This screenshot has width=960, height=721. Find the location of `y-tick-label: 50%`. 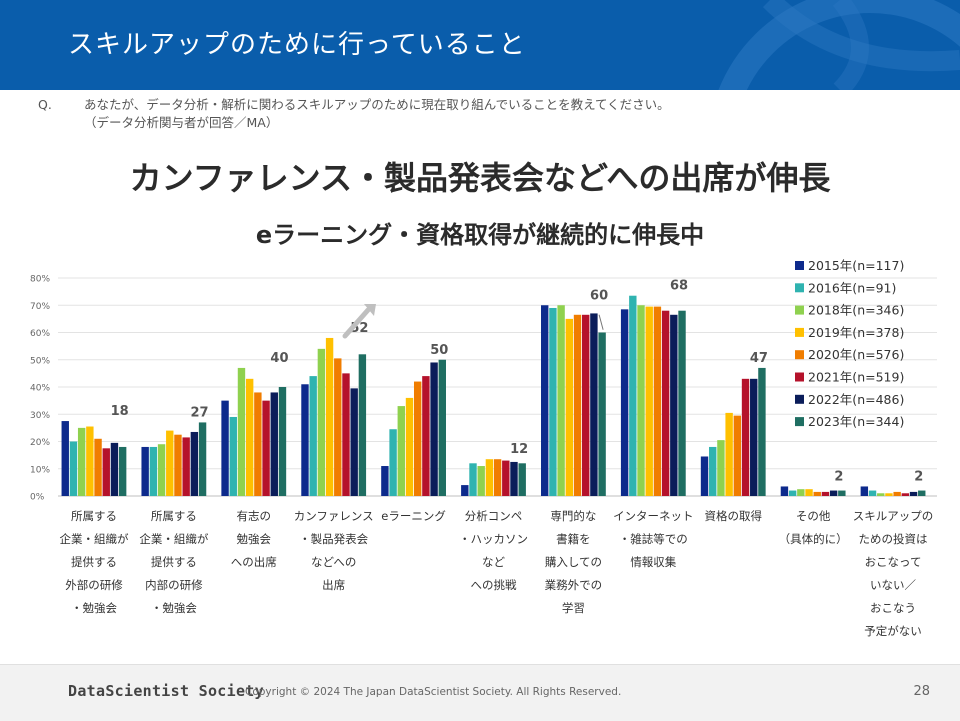

y-tick-label: 50% is located at coordinates (40, 361).